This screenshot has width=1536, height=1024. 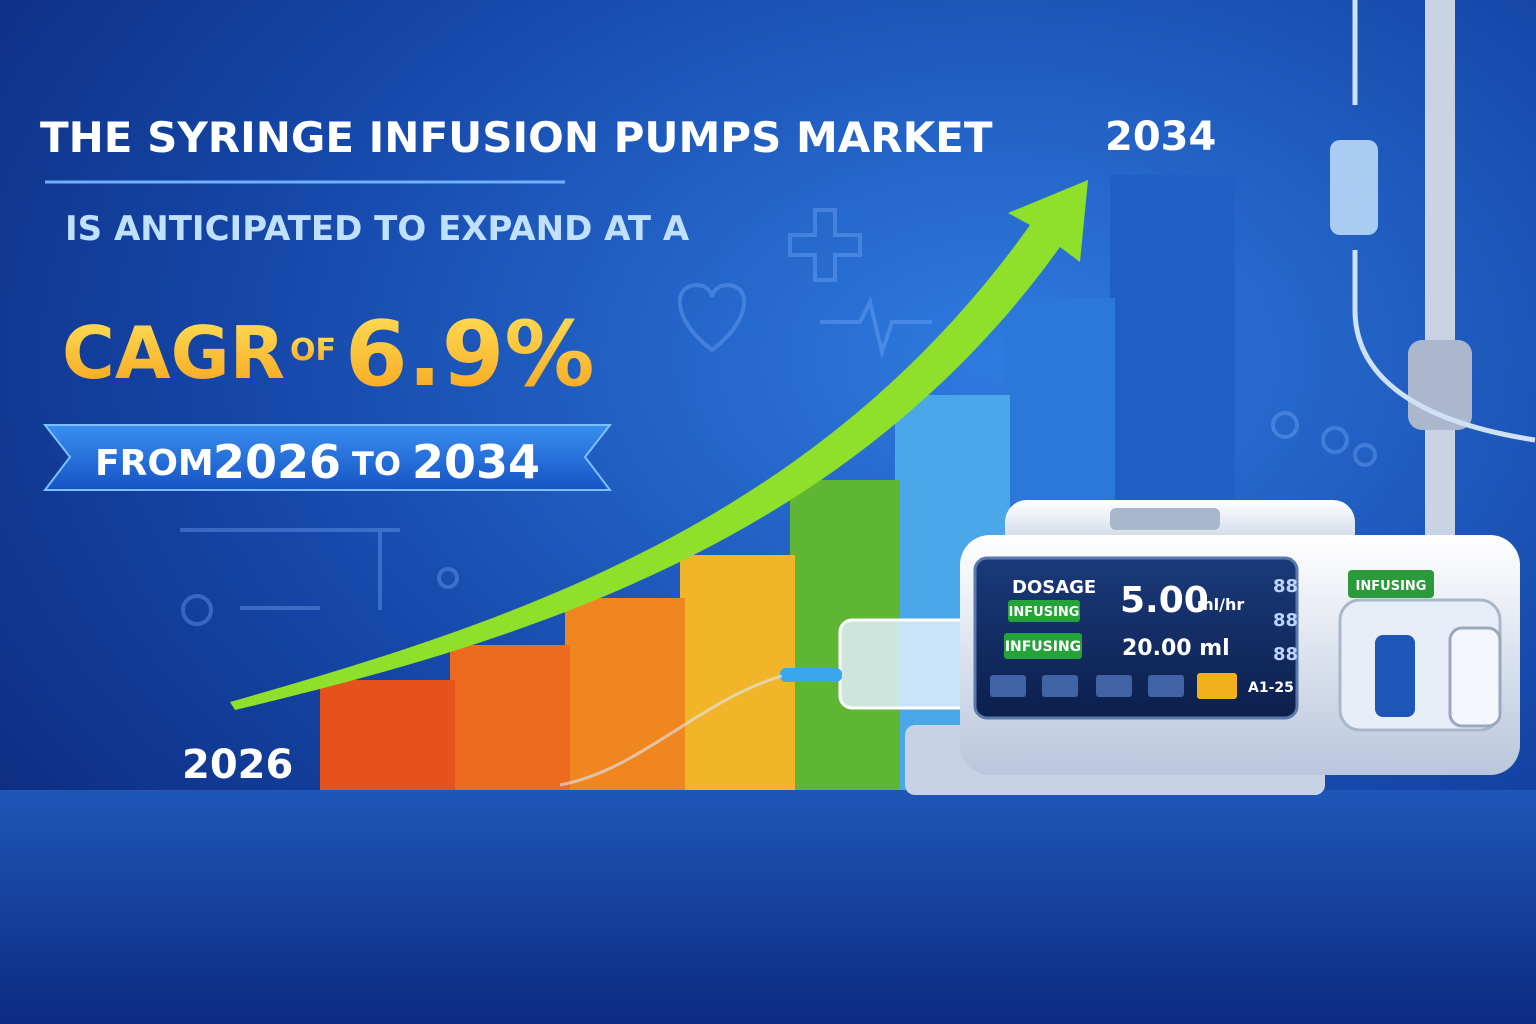 I want to click on syringe, so click(x=765, y=702).